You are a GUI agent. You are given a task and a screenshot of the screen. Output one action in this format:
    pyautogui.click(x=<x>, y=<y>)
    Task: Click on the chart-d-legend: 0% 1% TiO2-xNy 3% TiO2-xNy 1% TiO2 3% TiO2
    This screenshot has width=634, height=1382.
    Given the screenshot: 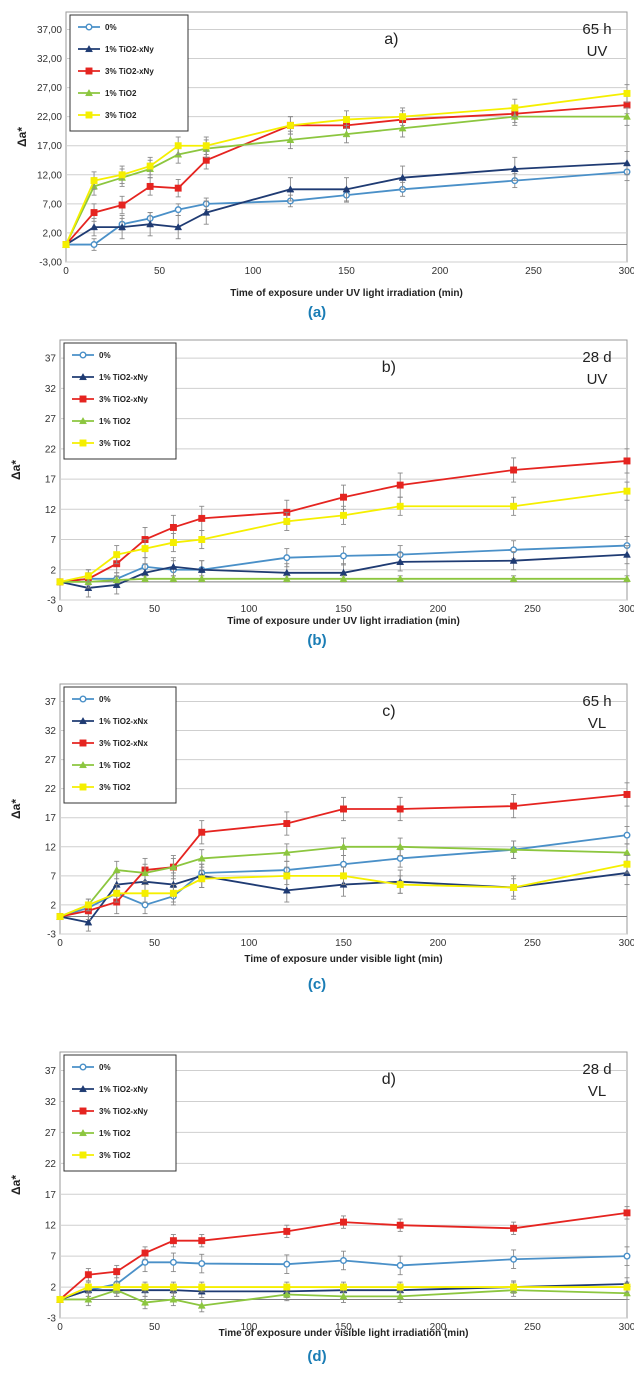 What is the action you would take?
    pyautogui.click(x=120, y=1113)
    